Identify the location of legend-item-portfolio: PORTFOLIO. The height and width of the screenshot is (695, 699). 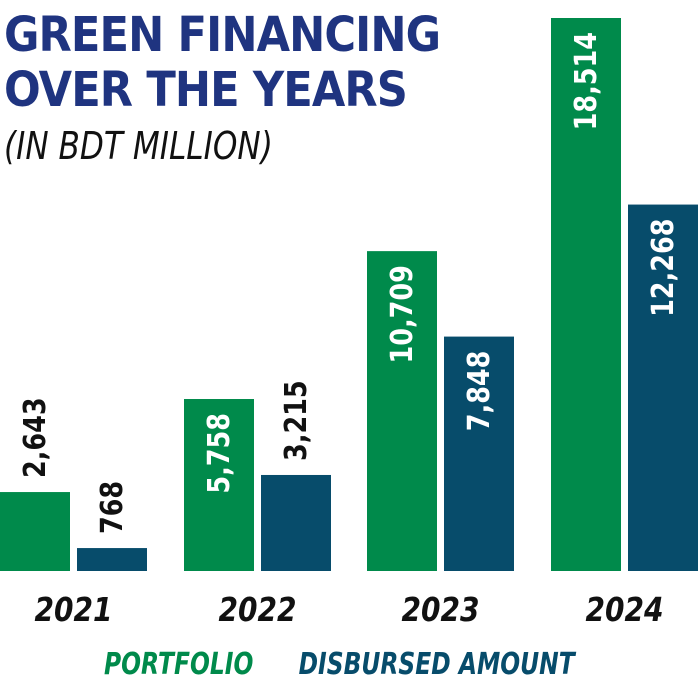
(179, 664).